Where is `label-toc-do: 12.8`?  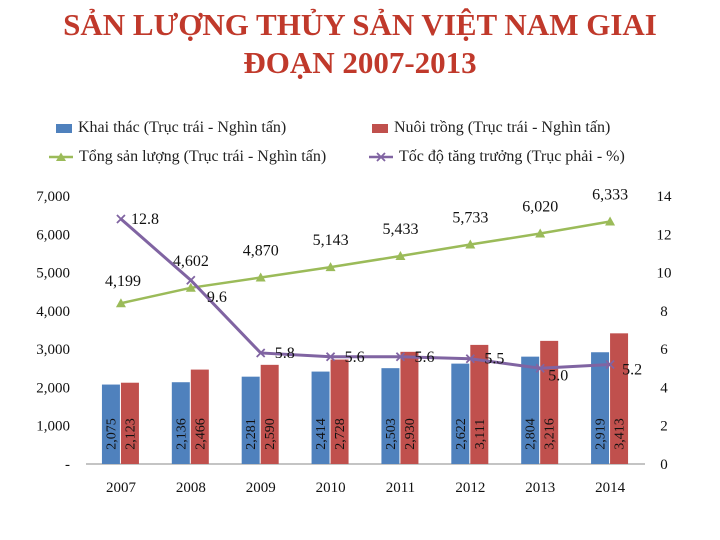
label-toc-do: 12.8 is located at coordinates (145, 219).